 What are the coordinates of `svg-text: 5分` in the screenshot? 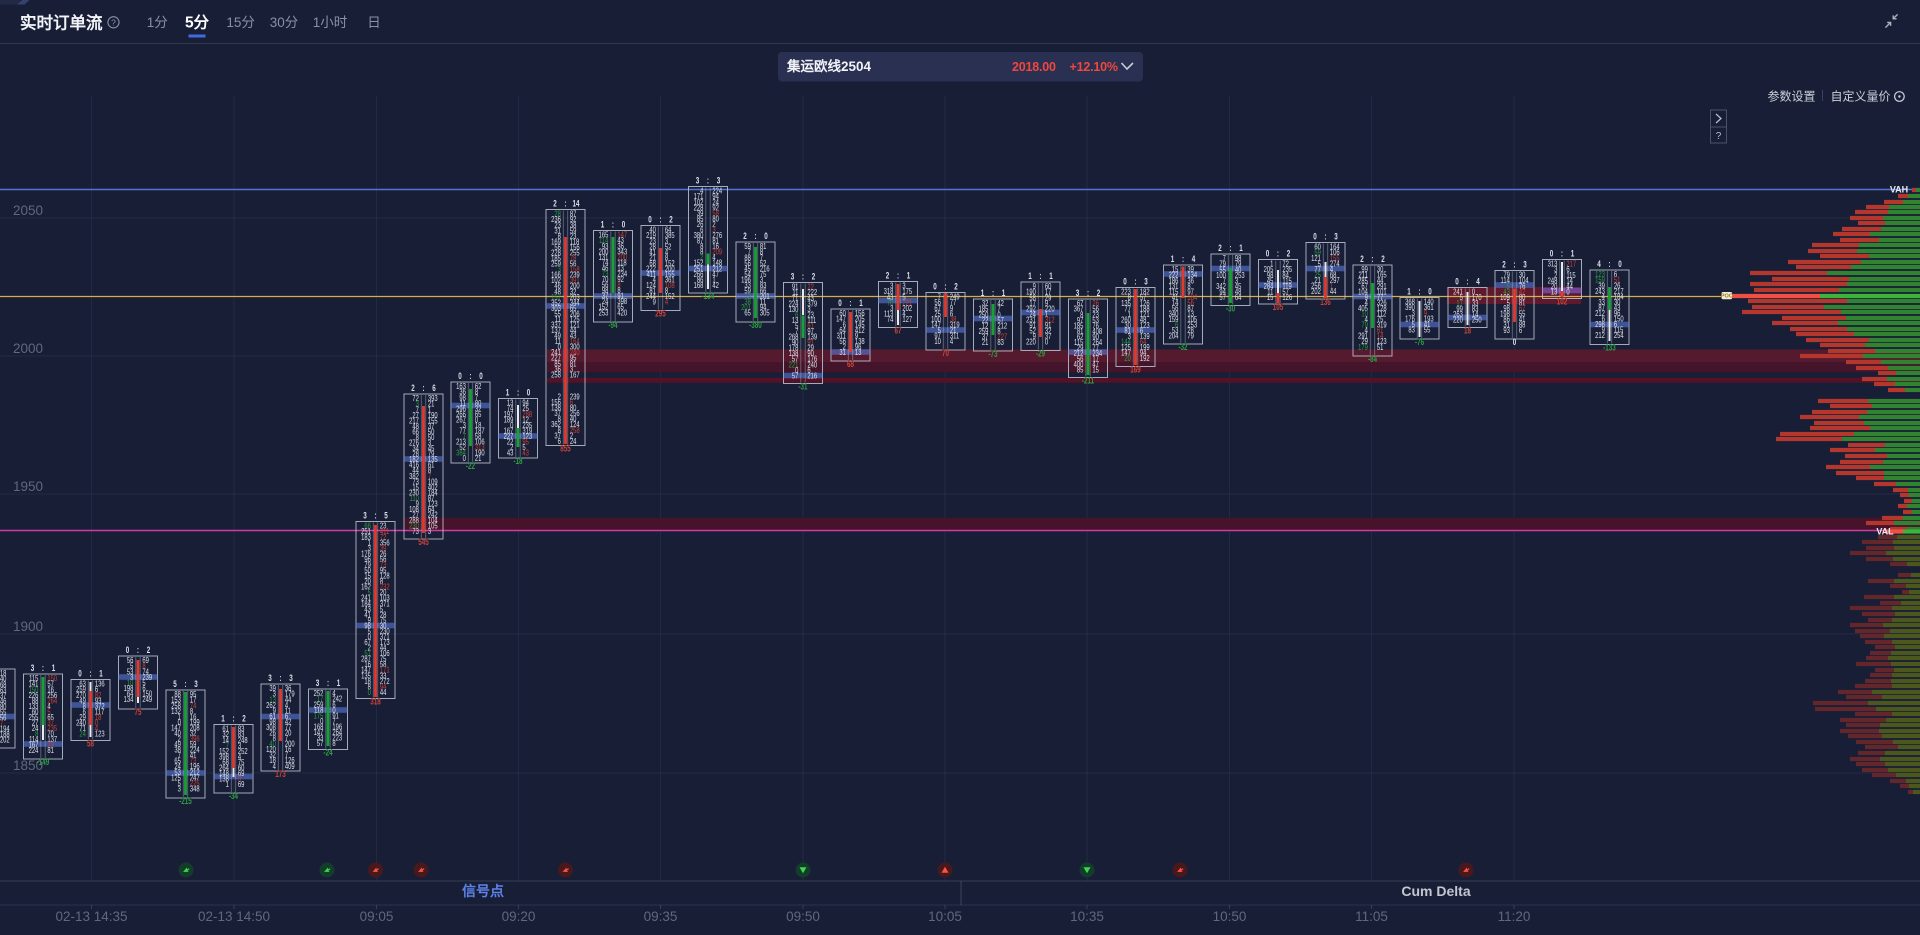 It's located at (197, 23).